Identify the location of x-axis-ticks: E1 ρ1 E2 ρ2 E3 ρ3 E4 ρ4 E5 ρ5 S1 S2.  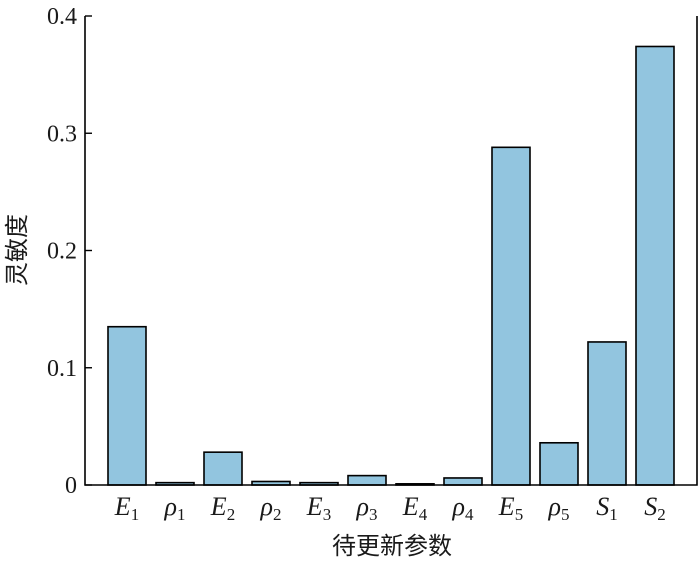
(390, 508).